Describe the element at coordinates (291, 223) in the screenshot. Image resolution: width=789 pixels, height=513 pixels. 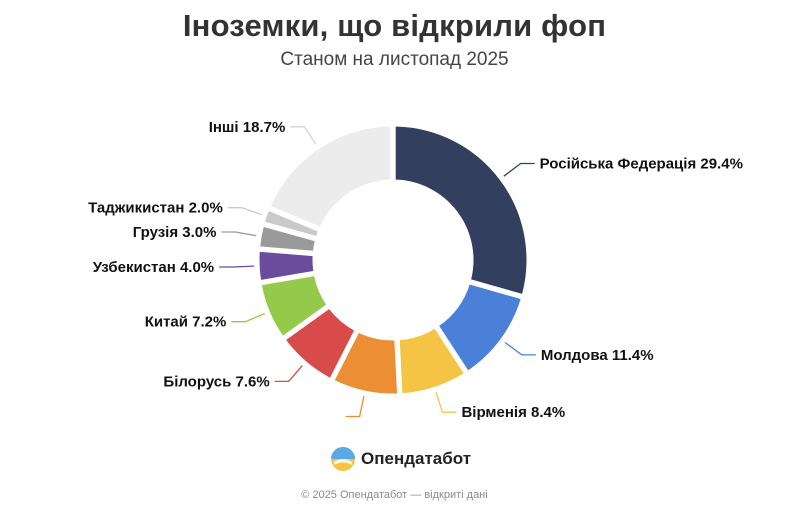
I see `slice-таджикистан` at that location.